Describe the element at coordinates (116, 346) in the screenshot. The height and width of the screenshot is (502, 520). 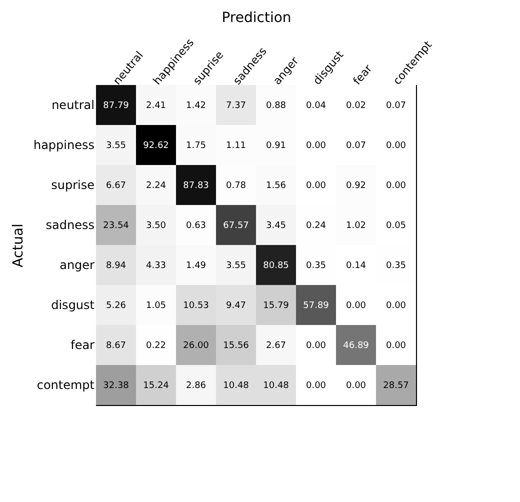
I see `data-label: 8.67` at that location.